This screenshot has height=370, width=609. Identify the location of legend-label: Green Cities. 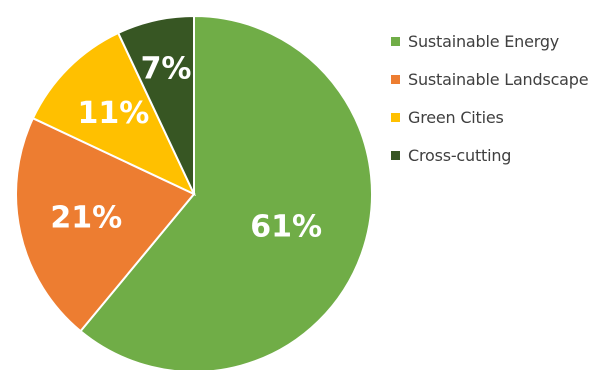
(456, 117).